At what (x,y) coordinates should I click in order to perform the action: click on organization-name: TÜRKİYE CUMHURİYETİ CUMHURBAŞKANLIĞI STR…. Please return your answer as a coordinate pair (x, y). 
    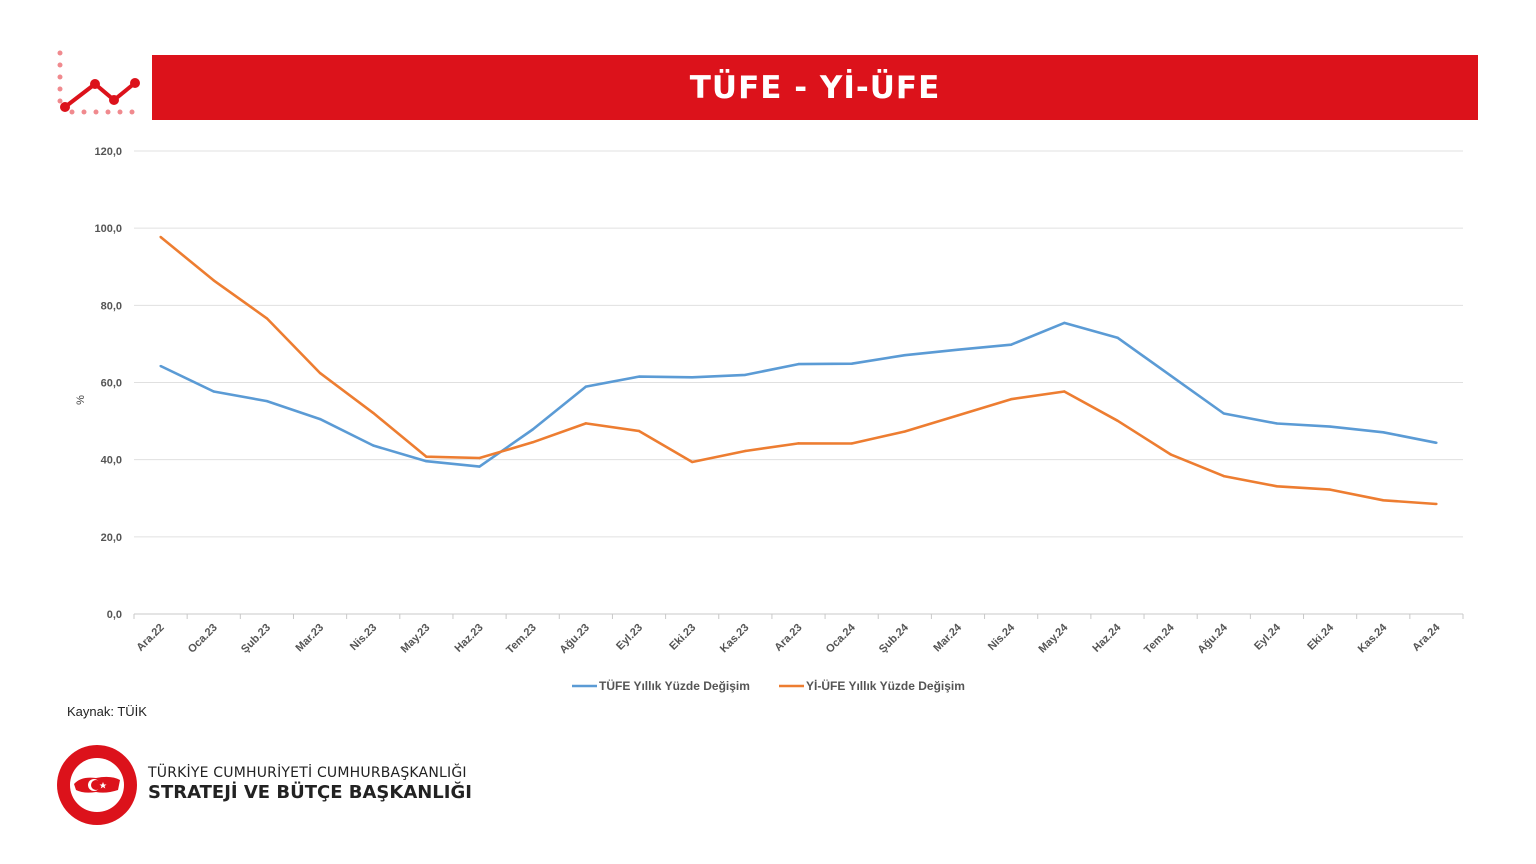
    Looking at the image, I should click on (310, 784).